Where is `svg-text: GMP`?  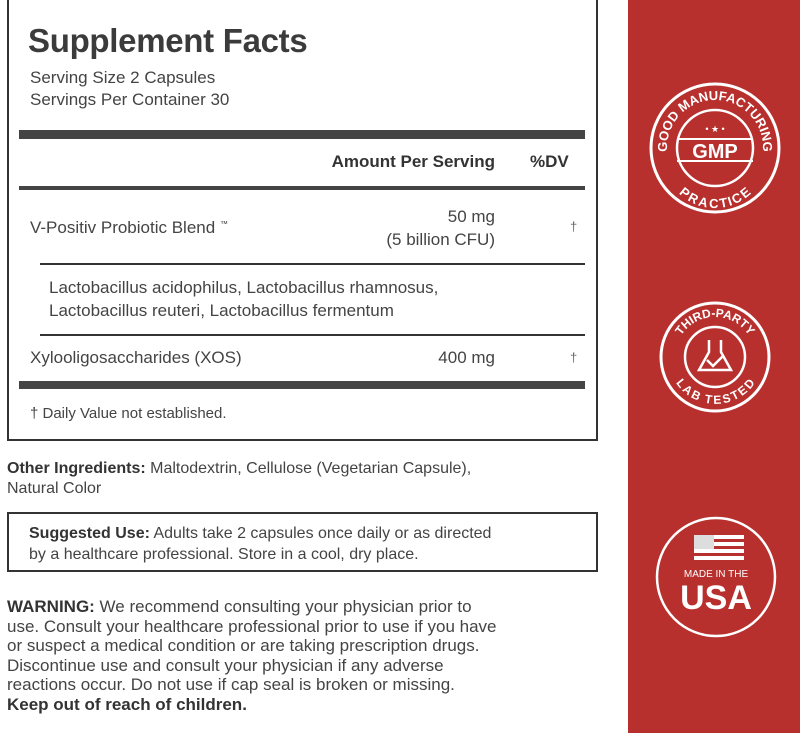
svg-text: GMP is located at coordinates (715, 152).